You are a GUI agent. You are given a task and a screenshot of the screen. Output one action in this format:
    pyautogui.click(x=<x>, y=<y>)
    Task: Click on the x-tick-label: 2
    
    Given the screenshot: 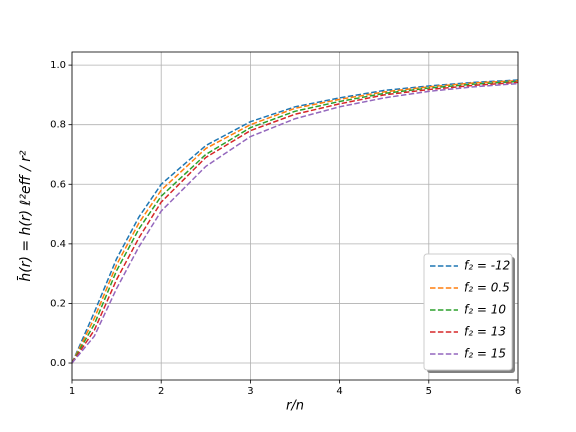 What is the action you would take?
    pyautogui.click(x=161, y=391)
    